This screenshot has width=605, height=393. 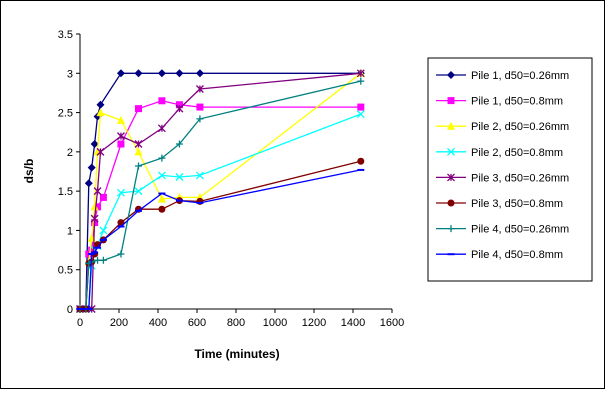 I want to click on legend-label: Pile 3, d50=0.26mm, so click(x=520, y=178).